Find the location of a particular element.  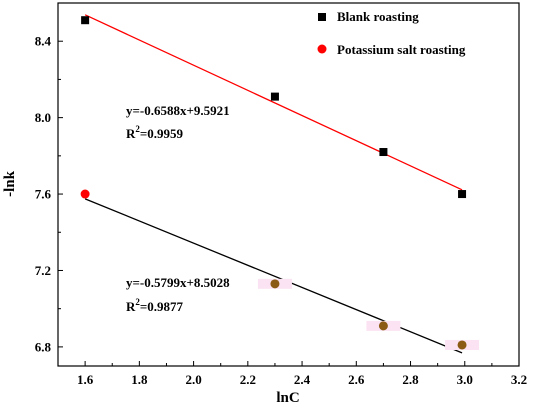

x-axis: 1.6 1.8 2.0 2.2 2.4 2.6 2.8 3.0 3.2 is located at coordinates (302, 374).